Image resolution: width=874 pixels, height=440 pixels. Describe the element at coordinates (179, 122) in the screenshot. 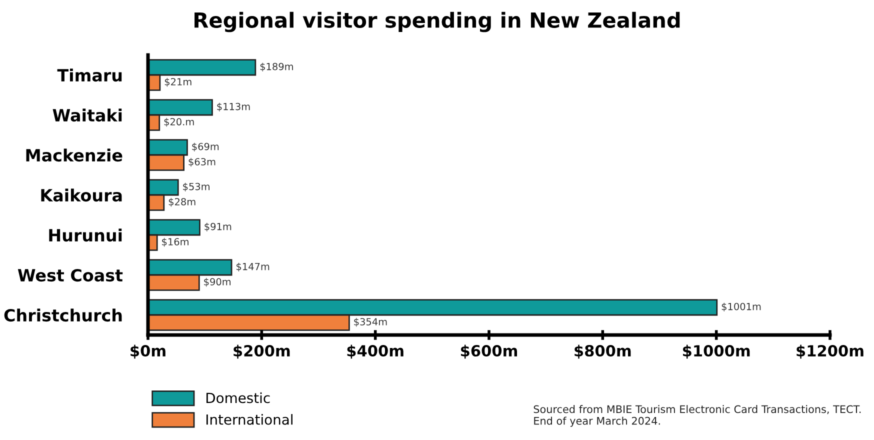

I see `data-label: $20.m` at that location.